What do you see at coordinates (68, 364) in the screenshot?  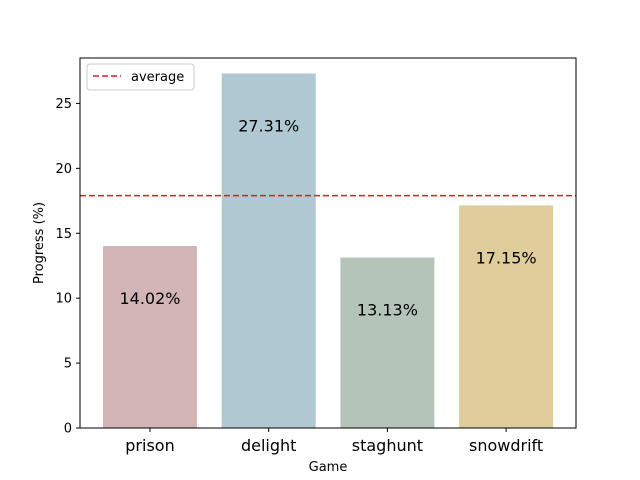 I see `y-tick-label-5: 5` at bounding box center [68, 364].